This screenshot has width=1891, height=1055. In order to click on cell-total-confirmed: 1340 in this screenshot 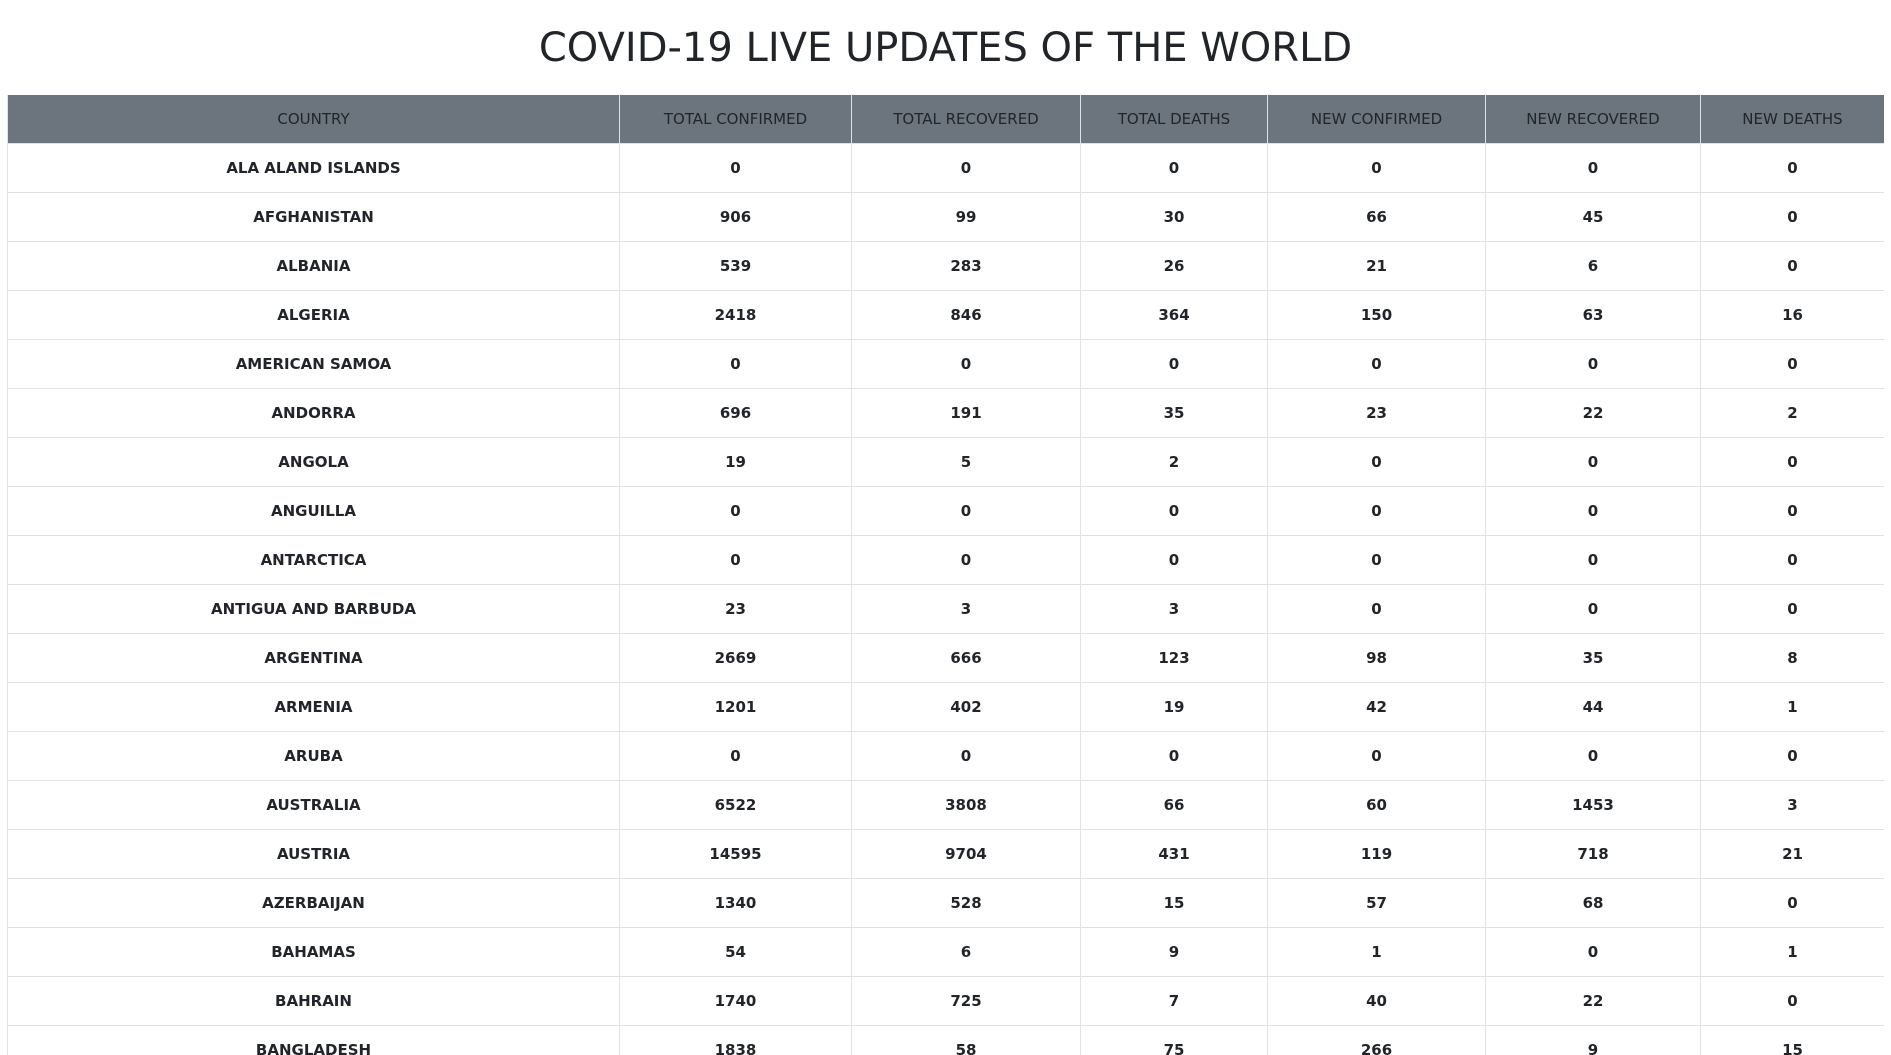, I will do `click(735, 903)`.